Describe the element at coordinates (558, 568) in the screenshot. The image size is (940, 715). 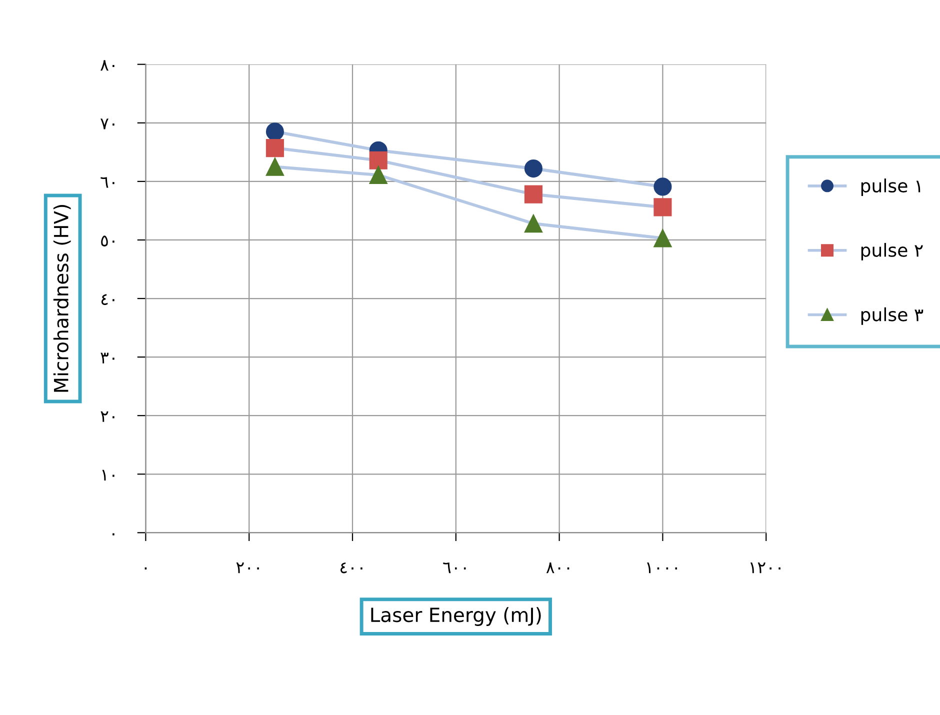
I see `x-tick-label: ٨٠٠` at that location.